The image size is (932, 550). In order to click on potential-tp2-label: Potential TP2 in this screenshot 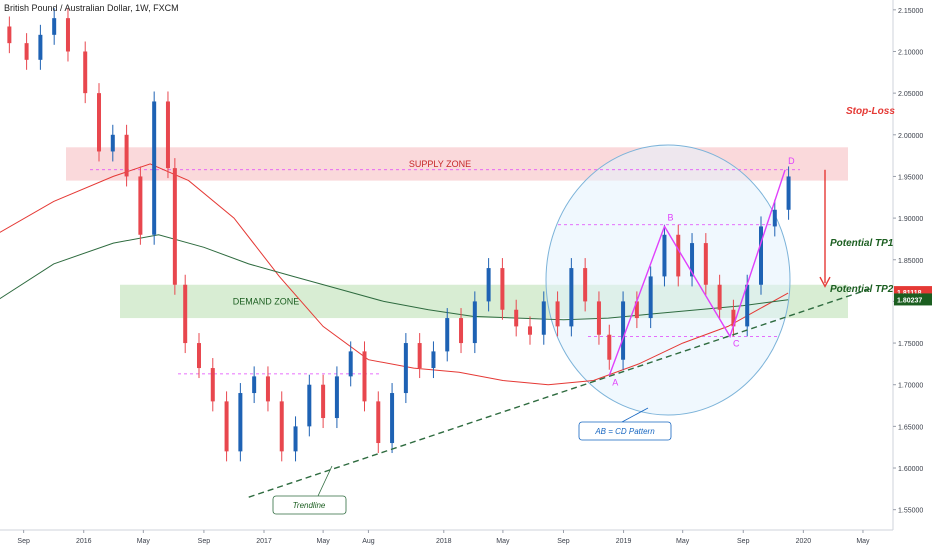, I will do `click(862, 289)`.